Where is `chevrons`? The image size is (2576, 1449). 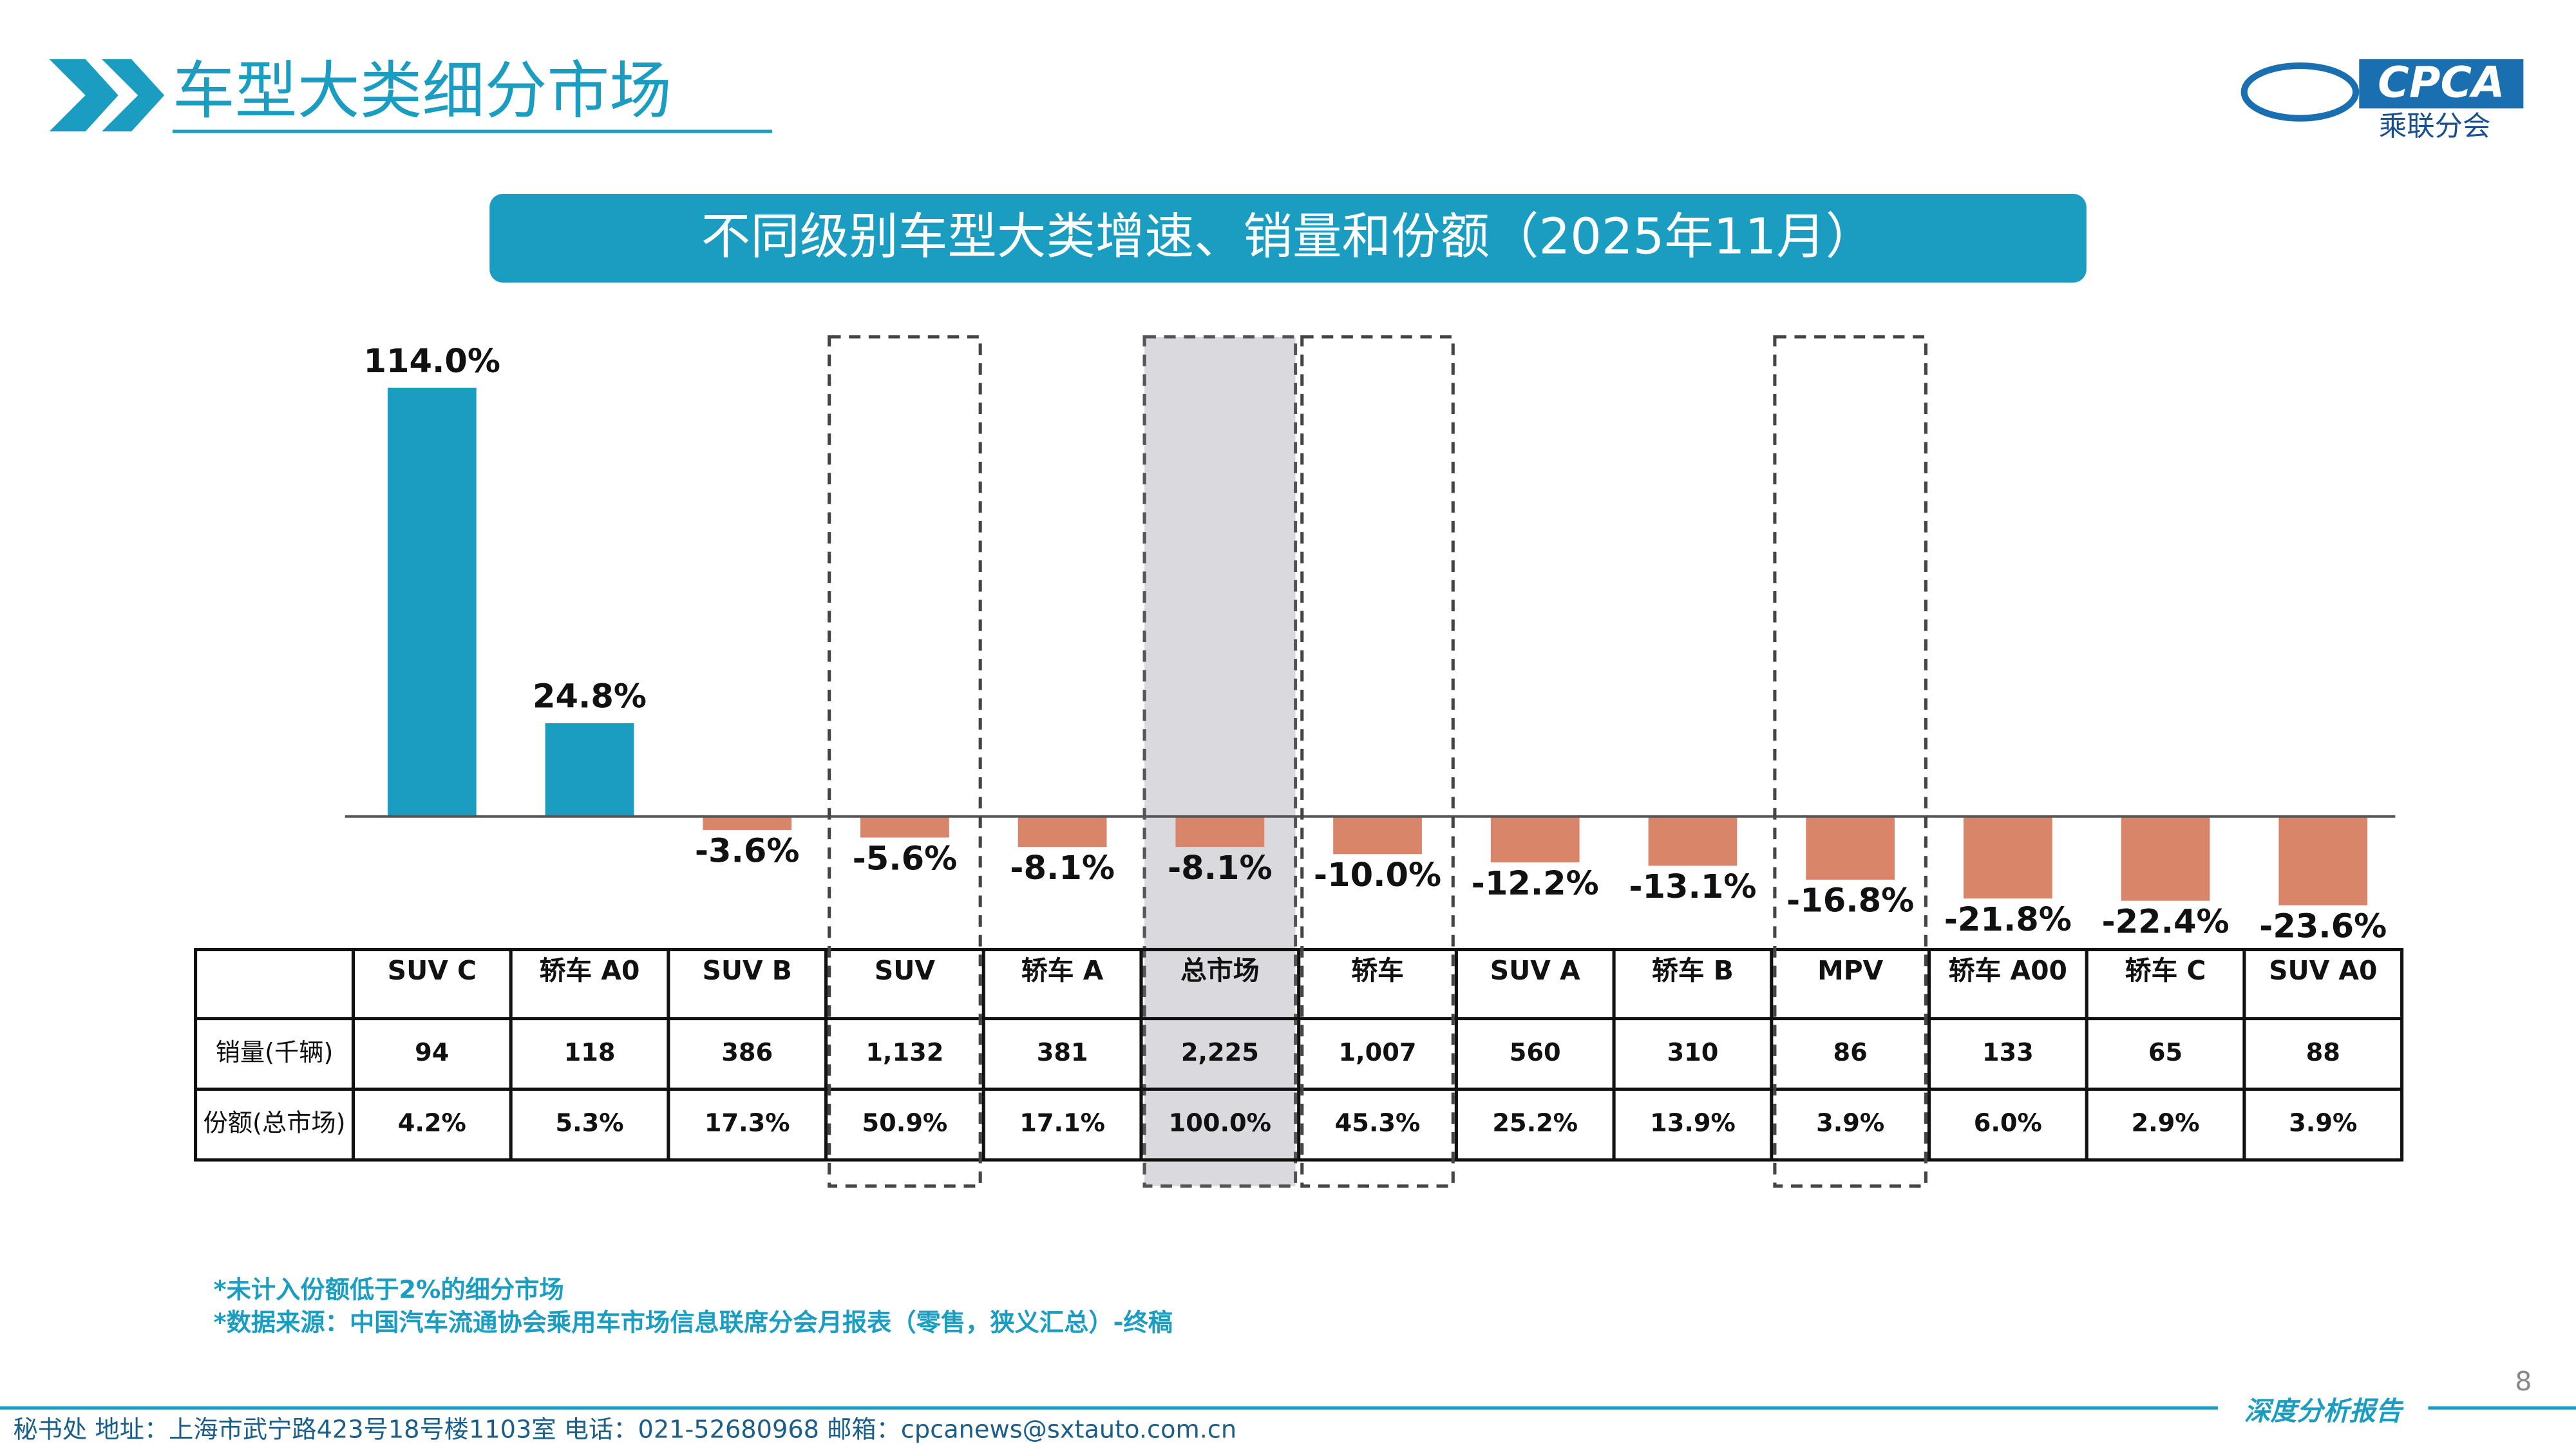
chevrons is located at coordinates (107, 96).